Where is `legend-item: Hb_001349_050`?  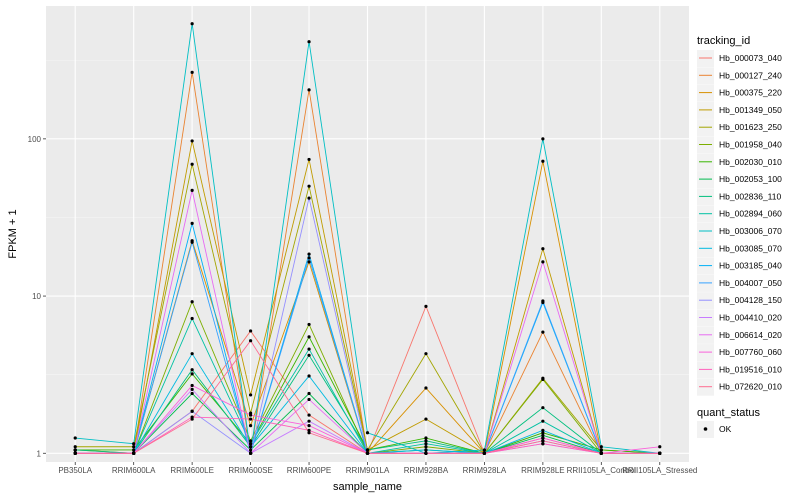
legend-item: Hb_001349_050 is located at coordinates (739, 110).